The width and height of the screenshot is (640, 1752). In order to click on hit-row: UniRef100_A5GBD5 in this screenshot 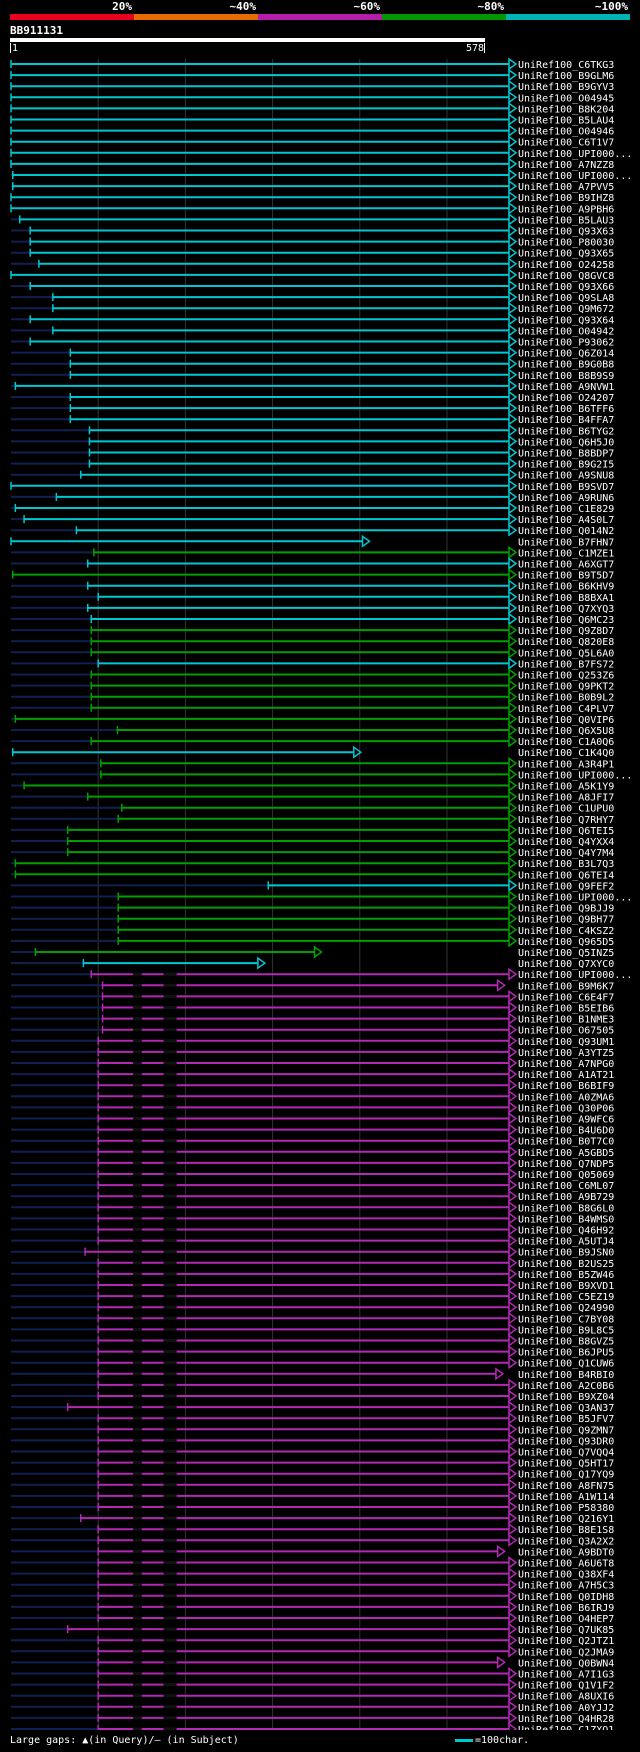, I will do `click(312, 1152)`.